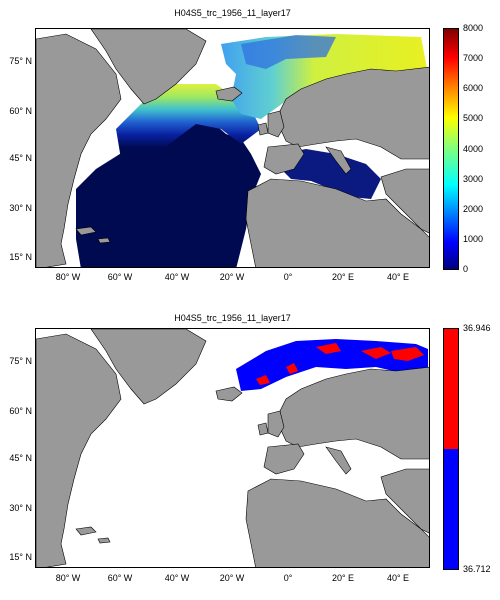 Image resolution: width=500 pixels, height=600 pixels. What do you see at coordinates (466, 269) in the screenshot?
I see `map1-colorbar-tick: 0` at bounding box center [466, 269].